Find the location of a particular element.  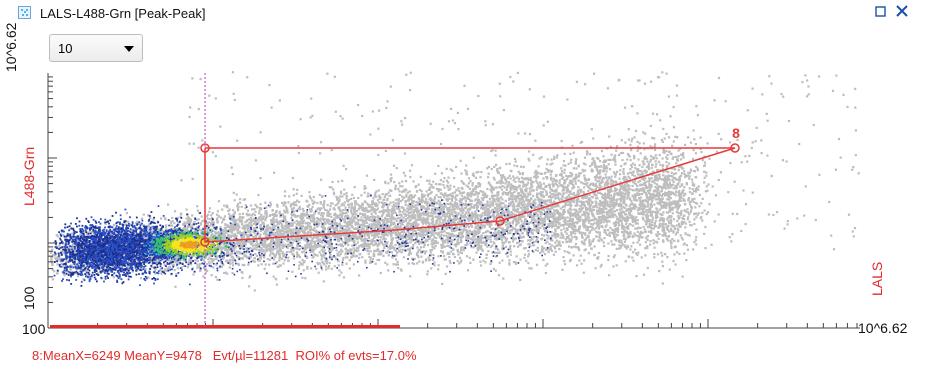

x-max-label: 10^6.62 is located at coordinates (883, 328).